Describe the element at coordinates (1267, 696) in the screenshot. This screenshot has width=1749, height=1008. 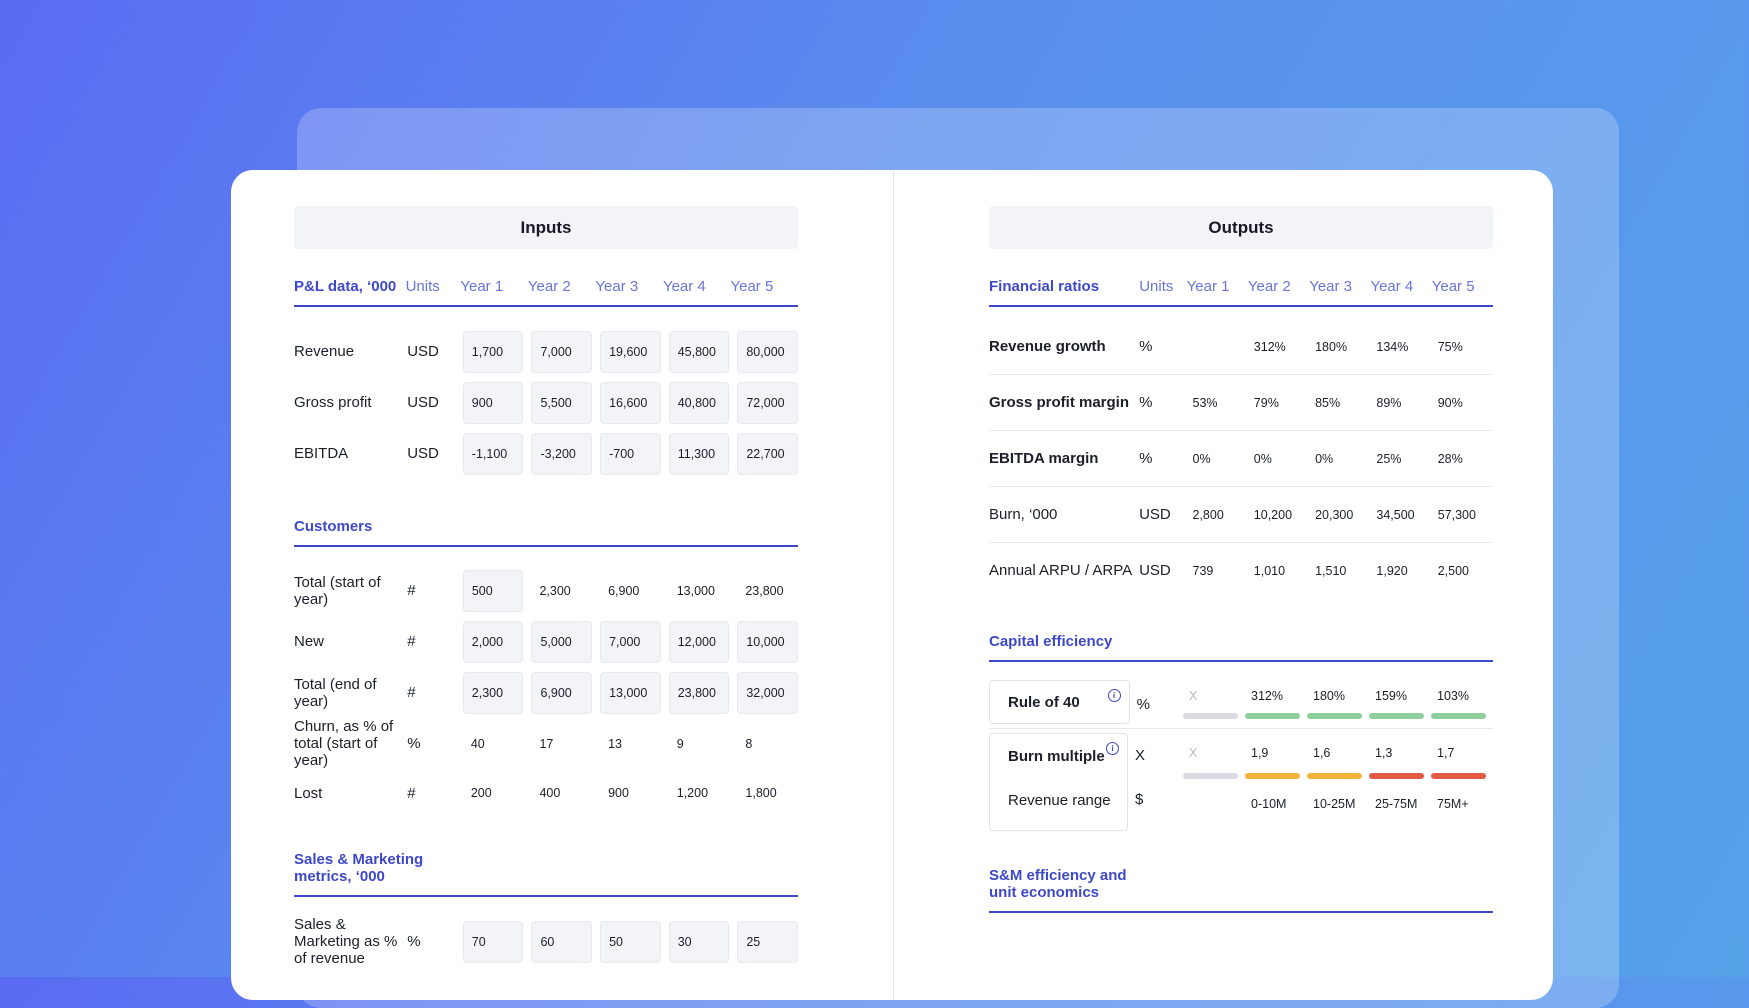
I see `value-cell: 312%` at that location.